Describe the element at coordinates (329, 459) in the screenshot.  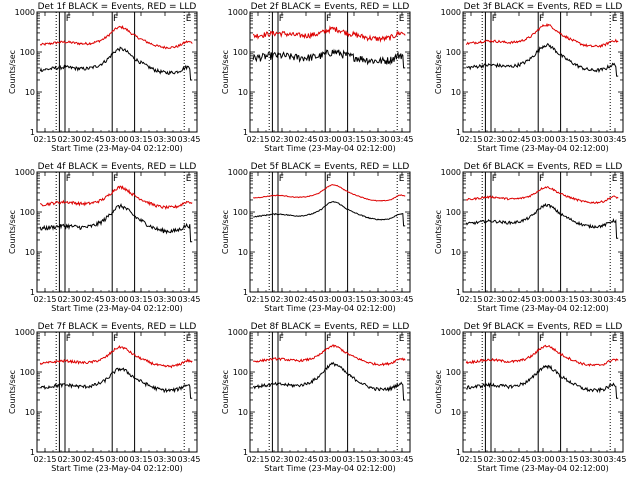
I see `x-tick-label: 03:00` at that location.